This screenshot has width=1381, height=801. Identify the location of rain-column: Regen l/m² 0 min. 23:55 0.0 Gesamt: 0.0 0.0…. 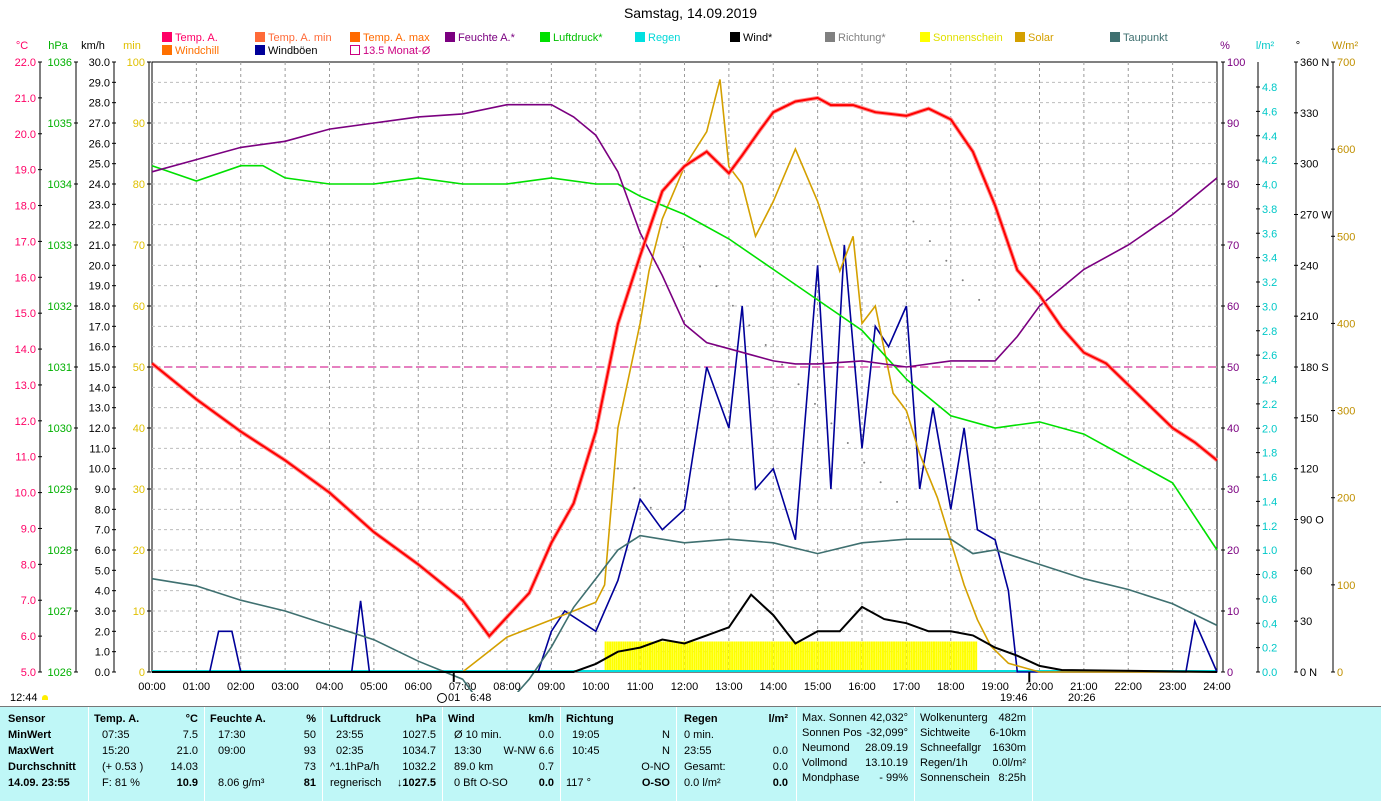
(736, 751).